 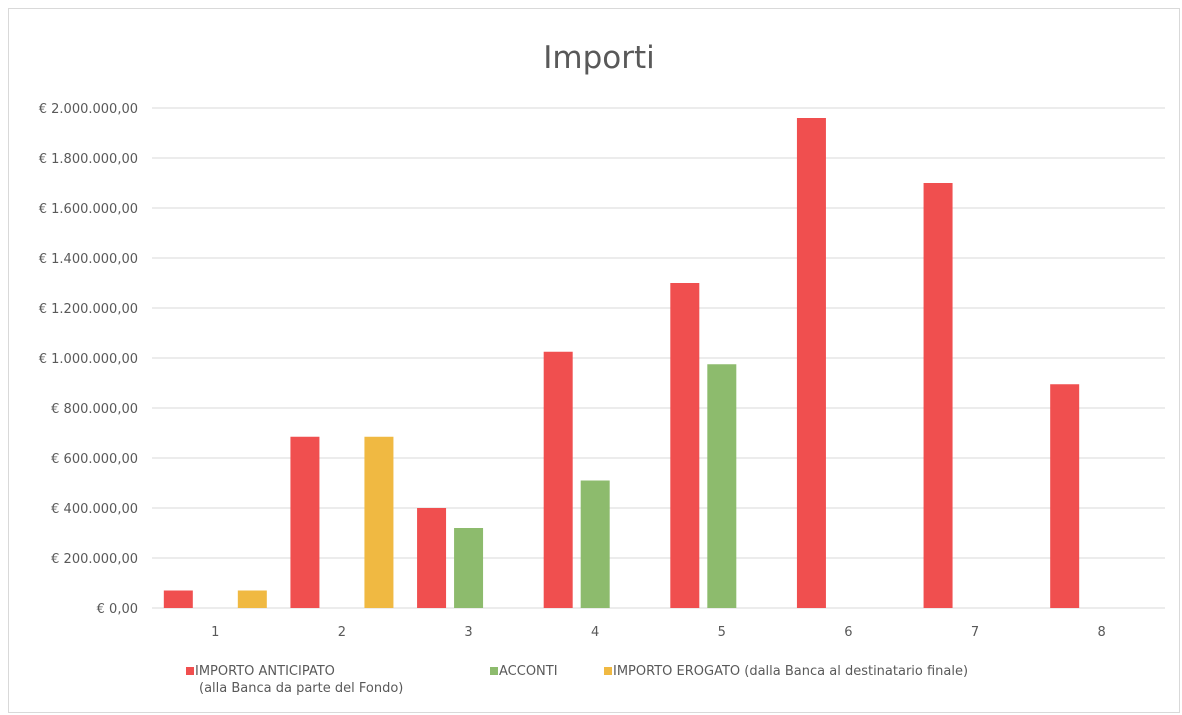 I want to click on y-tick-label: € 1.200.000,00, so click(x=88, y=309).